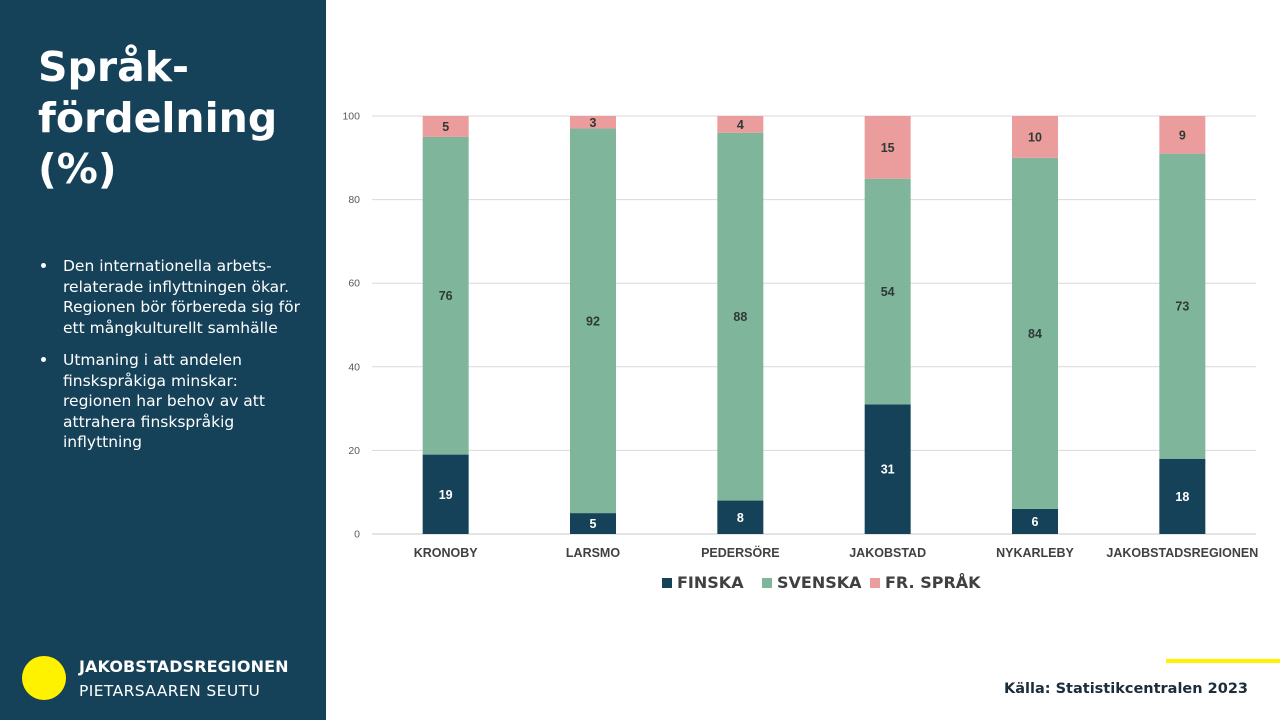 This screenshot has height=720, width=1280. What do you see at coordinates (170, 691) in the screenshot?
I see `logo-text-secondary: PIETARSAAREN SEUTU` at bounding box center [170, 691].